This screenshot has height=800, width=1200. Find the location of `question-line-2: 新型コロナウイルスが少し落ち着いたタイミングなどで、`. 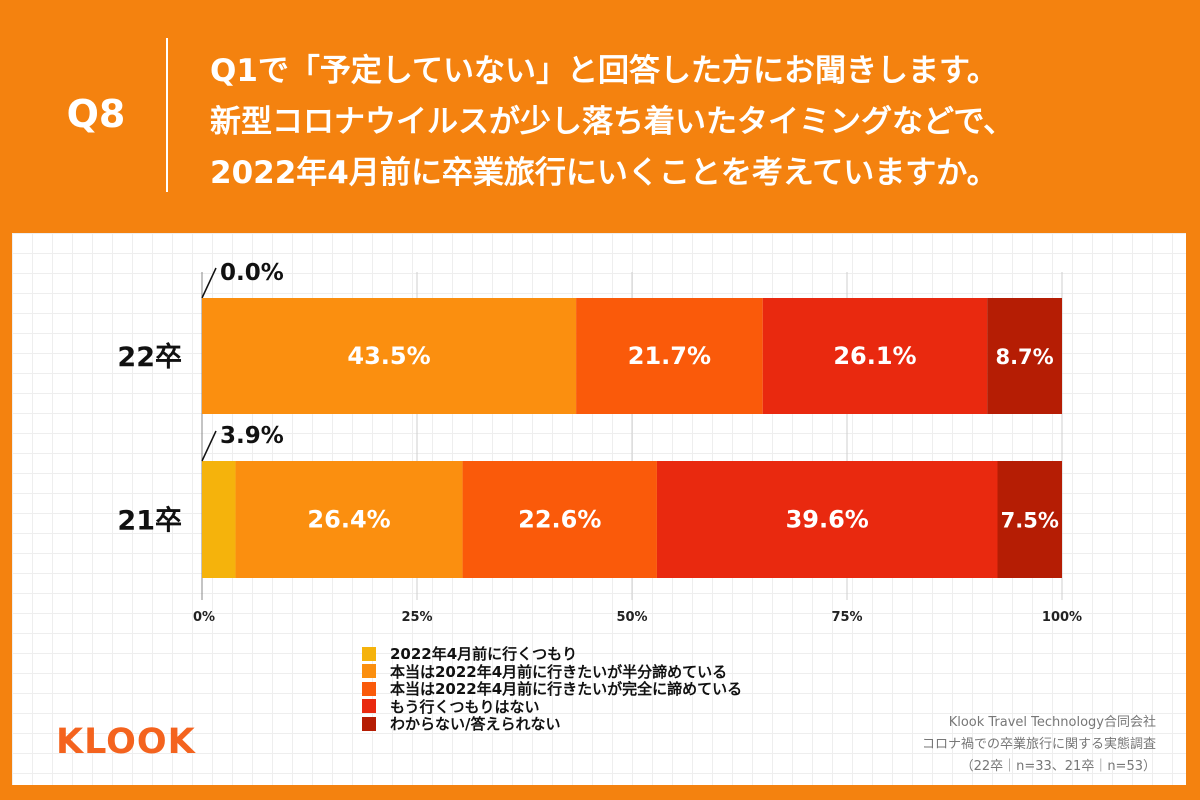

question-line-2: 新型コロナウイルスが少し落ち着いたタイミングなどで、 is located at coordinates (612, 122).